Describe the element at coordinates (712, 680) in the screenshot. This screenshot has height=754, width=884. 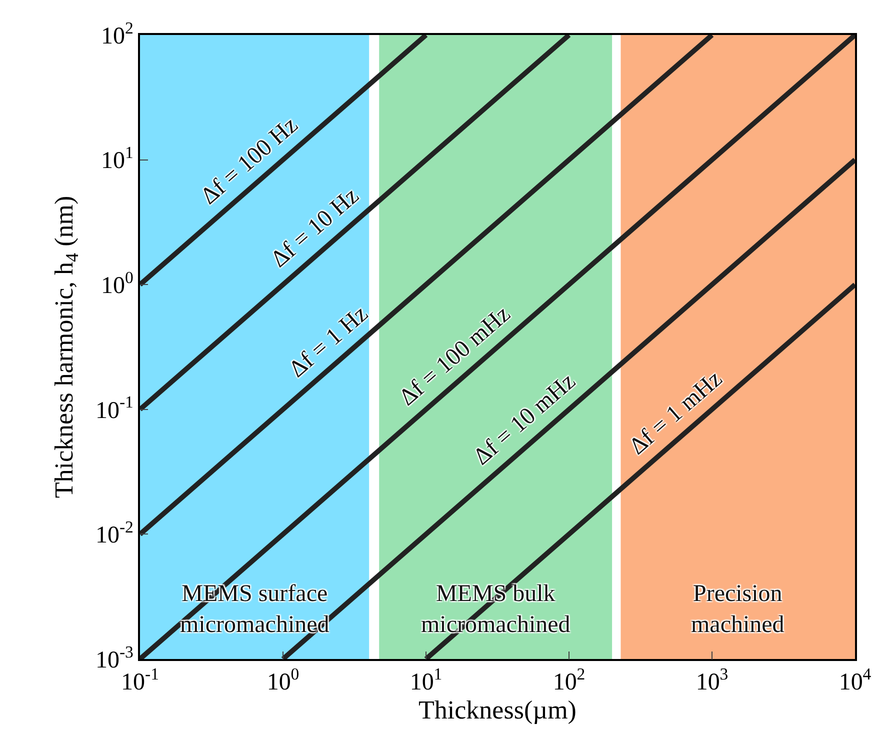
I see `x-tick-label: 10$^{3}$` at that location.